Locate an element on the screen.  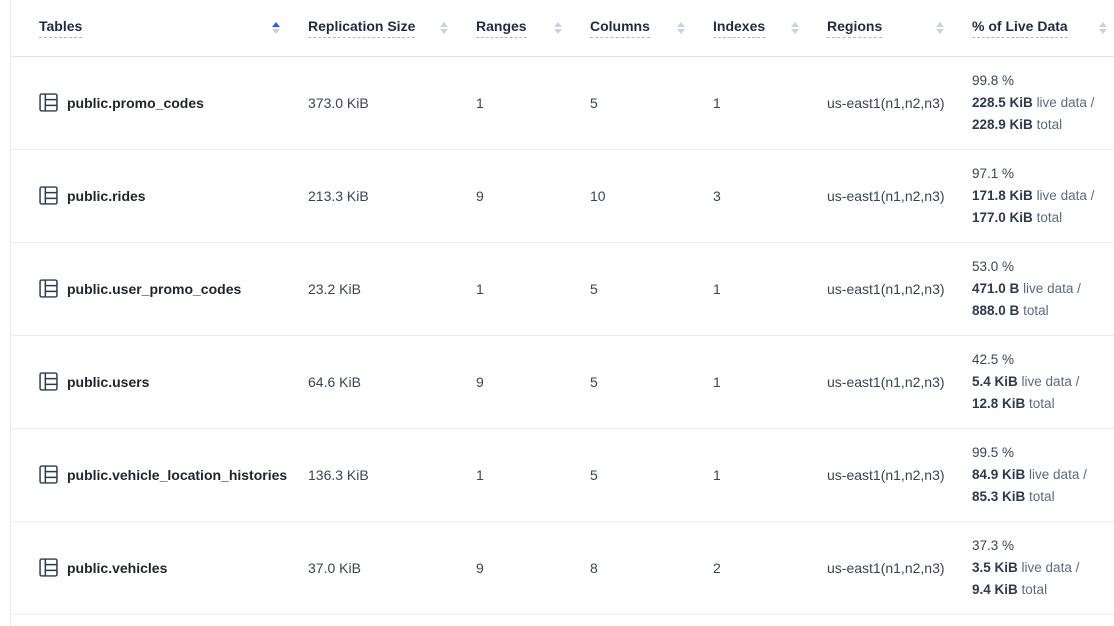
cell-columns: 8 is located at coordinates (651, 568).